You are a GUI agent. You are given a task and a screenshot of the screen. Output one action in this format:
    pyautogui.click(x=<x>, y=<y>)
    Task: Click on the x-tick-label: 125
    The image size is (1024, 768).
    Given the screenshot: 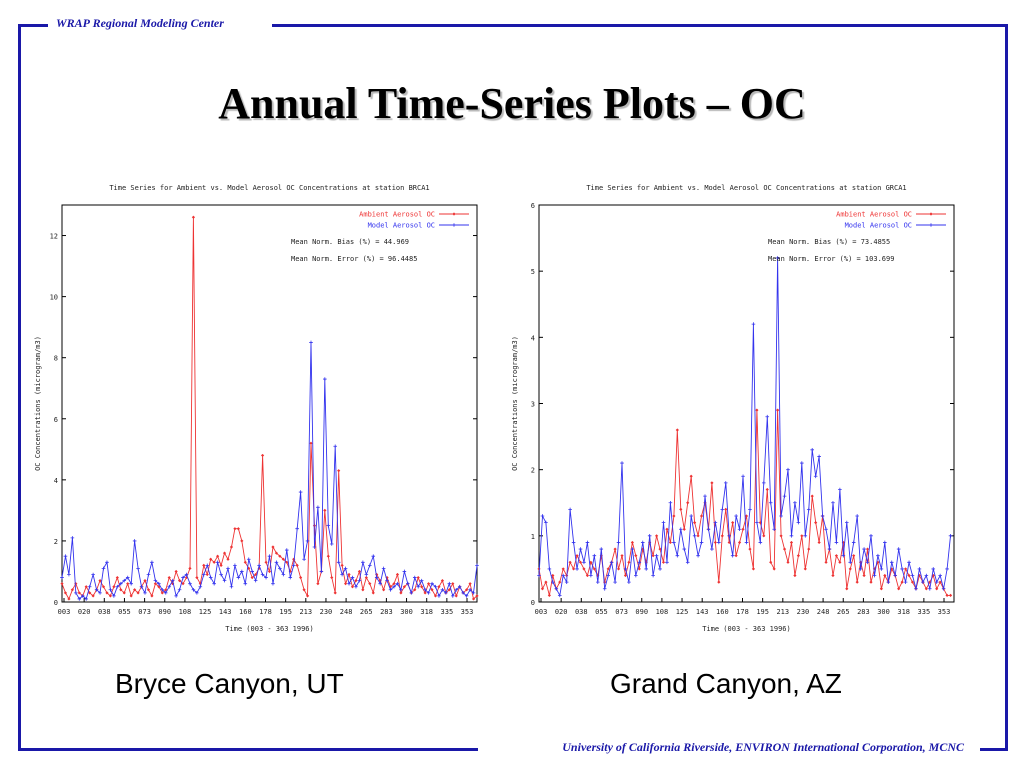 What is the action you would take?
    pyautogui.click(x=205, y=612)
    